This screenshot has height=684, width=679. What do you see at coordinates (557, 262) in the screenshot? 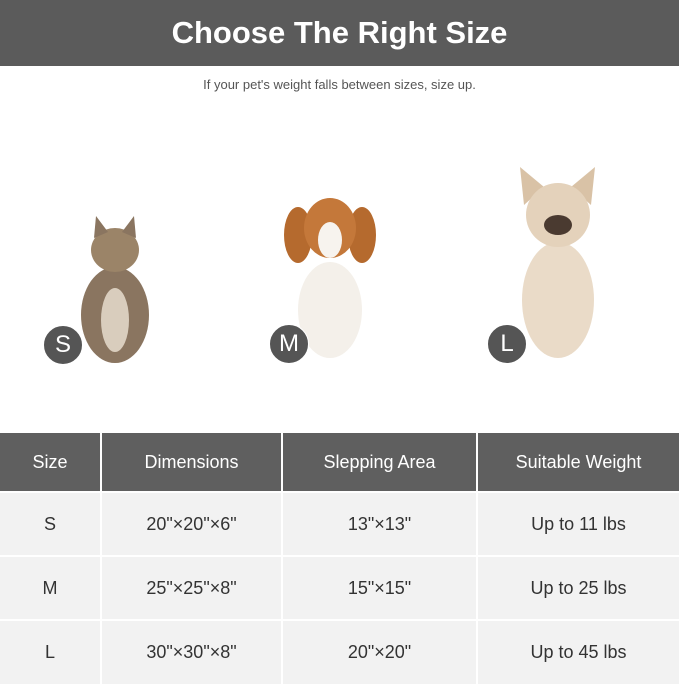
I see `bulldog-image` at bounding box center [557, 262].